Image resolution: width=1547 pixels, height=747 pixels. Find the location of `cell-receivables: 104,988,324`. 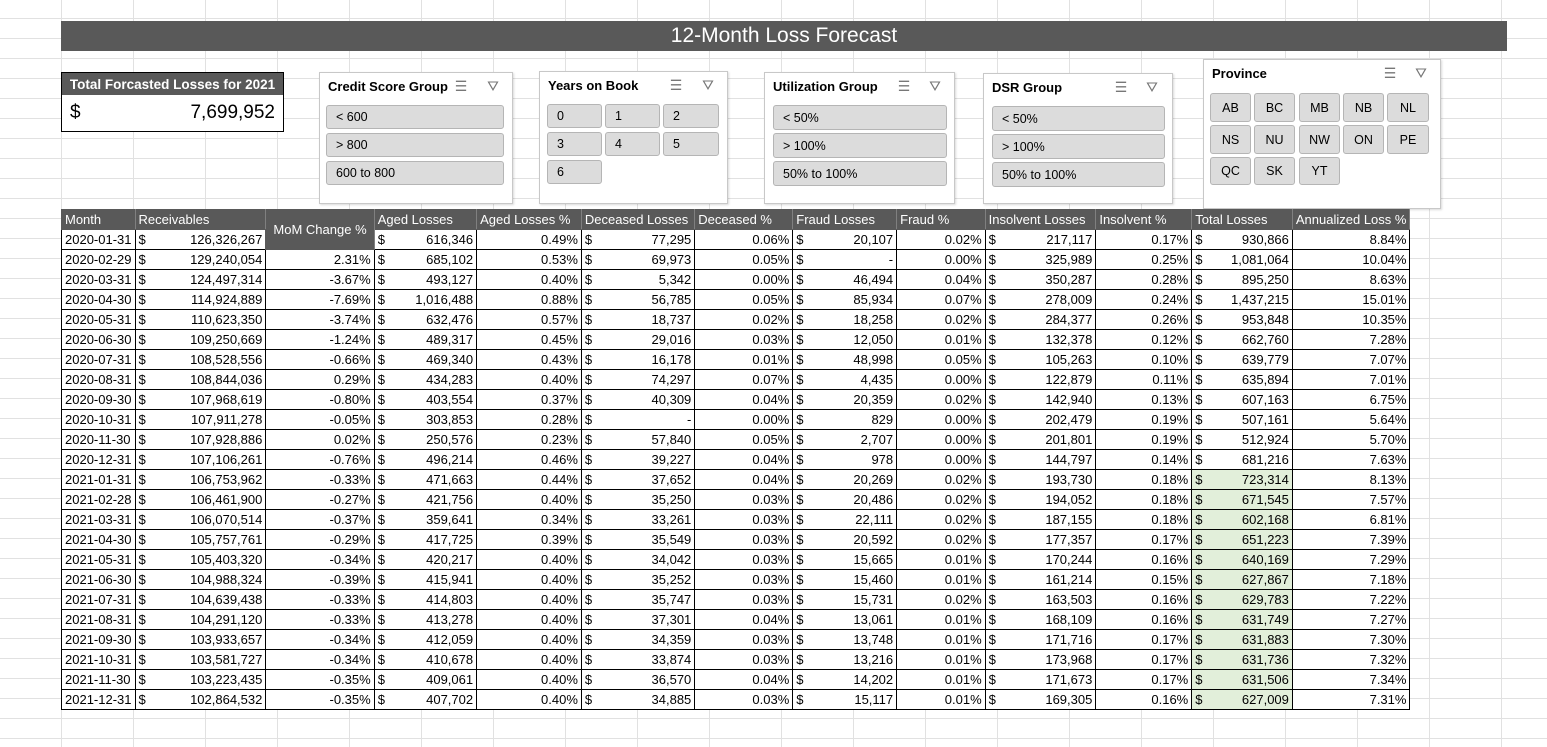

cell-receivables: 104,988,324 is located at coordinates (208, 579).